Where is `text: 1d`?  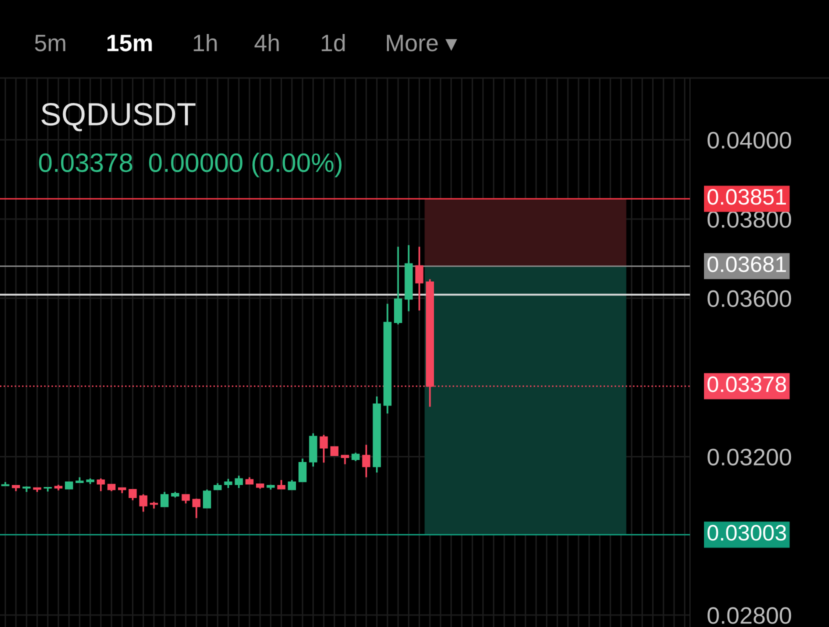 text: 1d is located at coordinates (333, 43).